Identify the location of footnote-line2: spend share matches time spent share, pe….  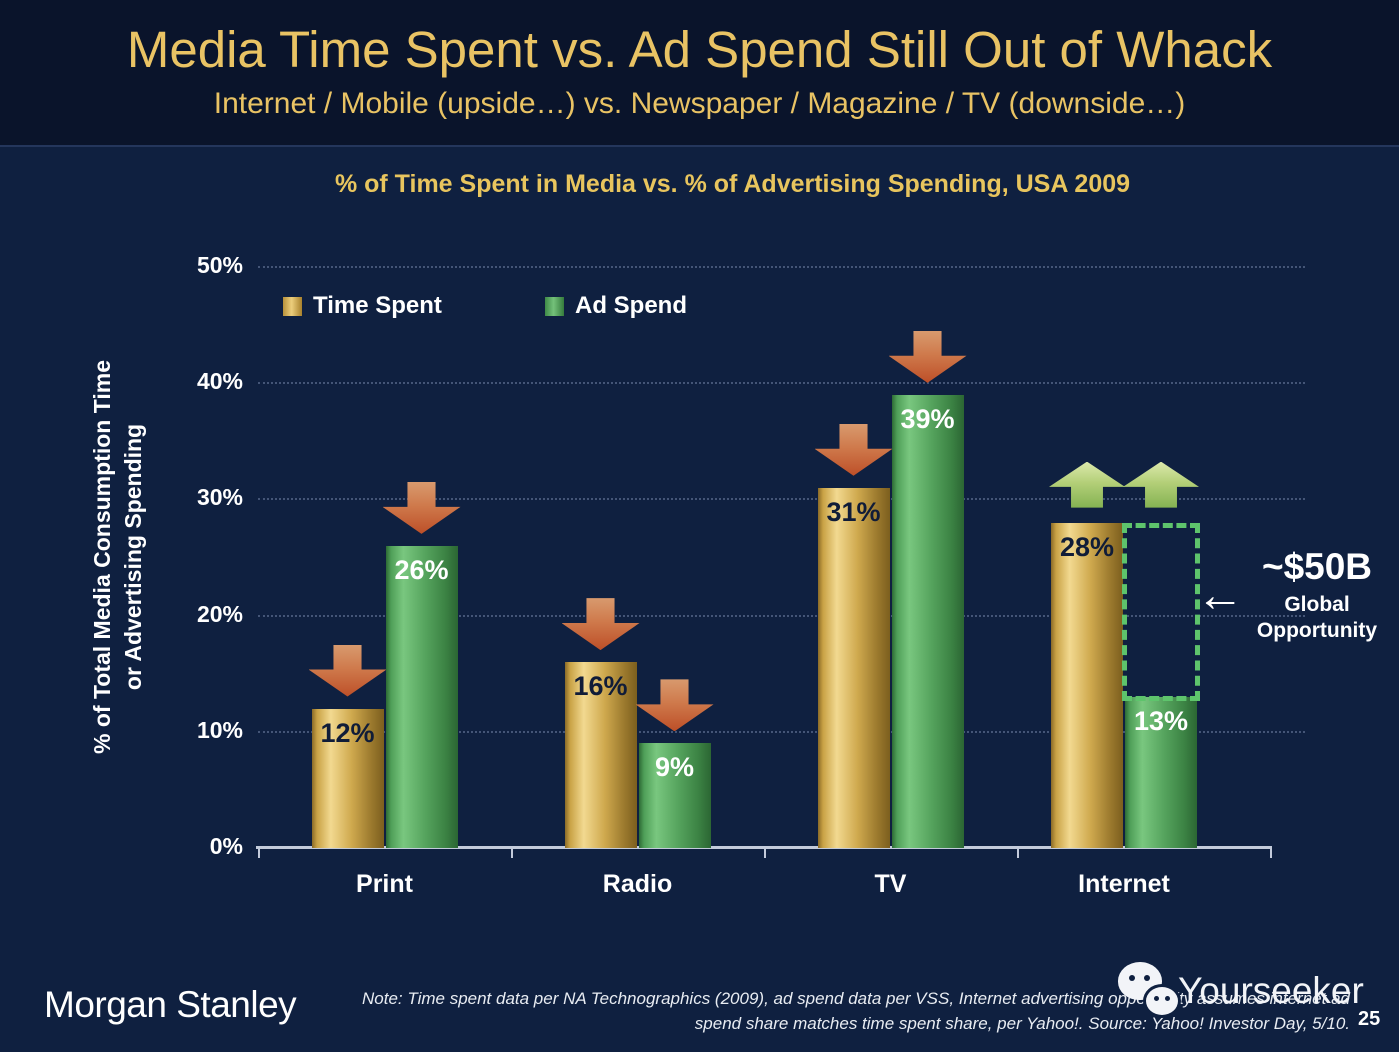
(1022, 1023).